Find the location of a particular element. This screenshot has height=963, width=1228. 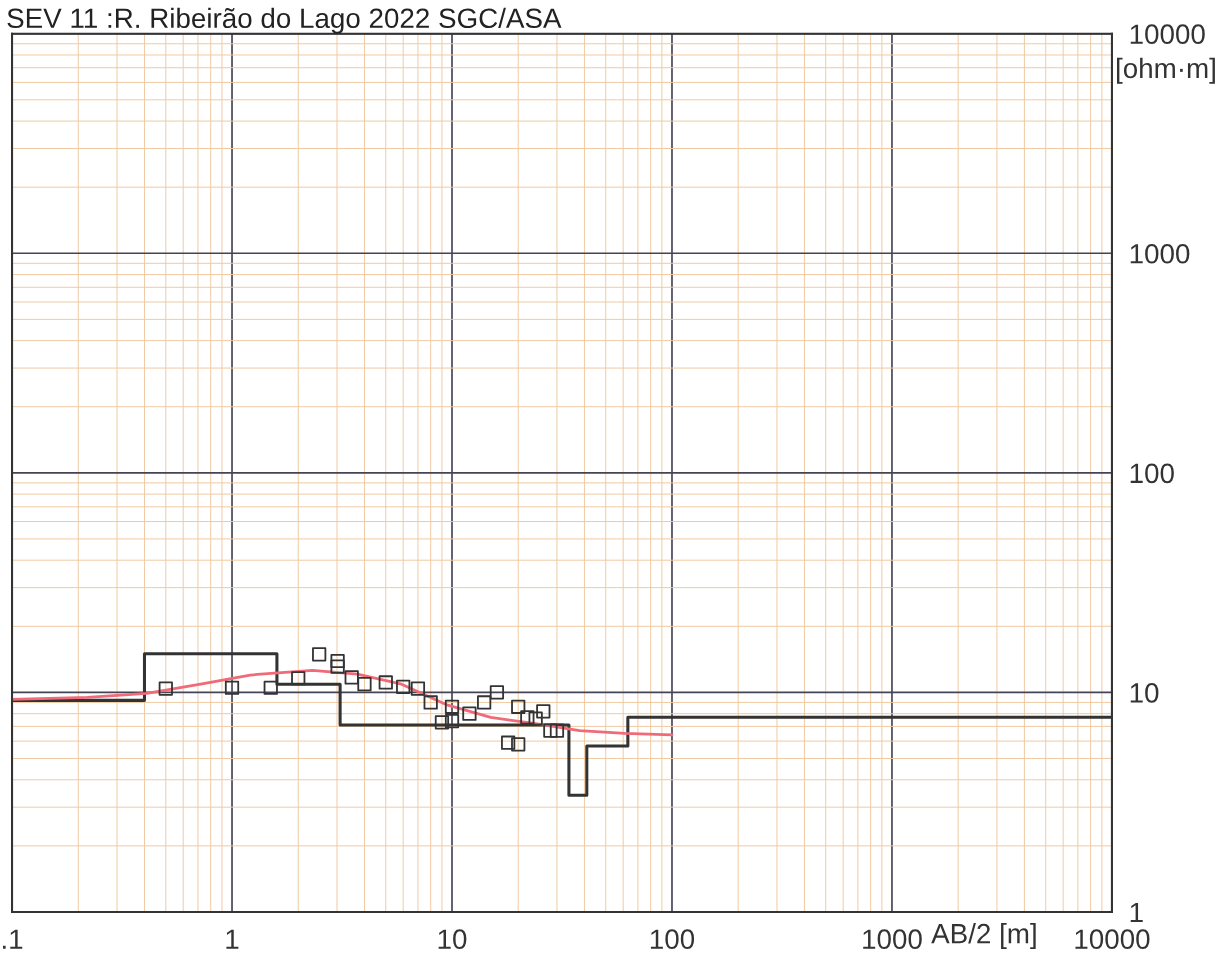

y-tick-label: 1000 is located at coordinates (1160, 253).